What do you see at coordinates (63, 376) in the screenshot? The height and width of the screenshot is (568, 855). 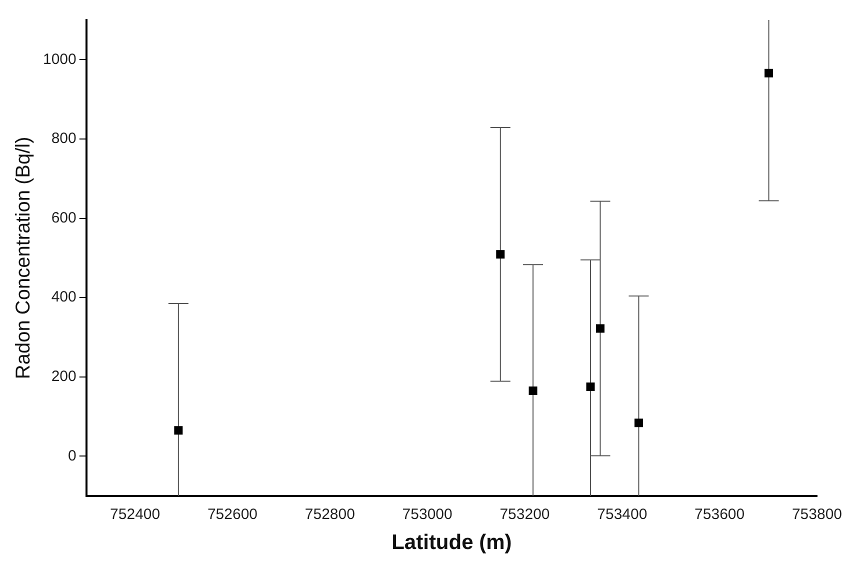 I see `y-tick-label: 200` at bounding box center [63, 376].